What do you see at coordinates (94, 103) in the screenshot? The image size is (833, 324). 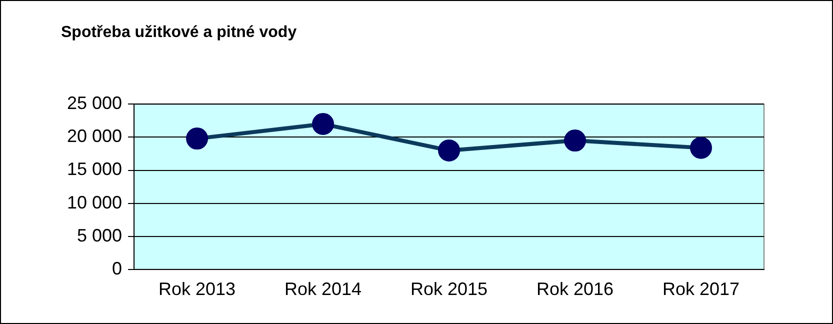 I see `y-tick-label: 25 000` at bounding box center [94, 103].